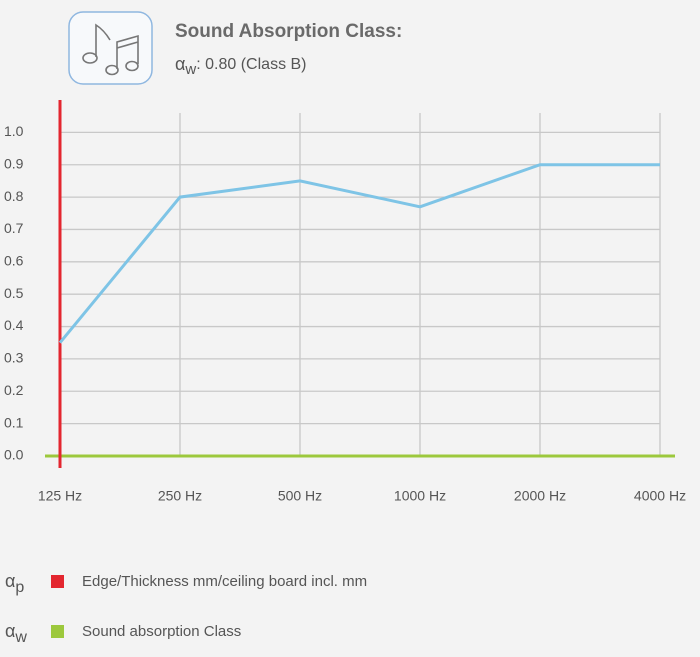 The width and height of the screenshot is (700, 657). I want to click on y-tick-label: 0.6, so click(14, 261).